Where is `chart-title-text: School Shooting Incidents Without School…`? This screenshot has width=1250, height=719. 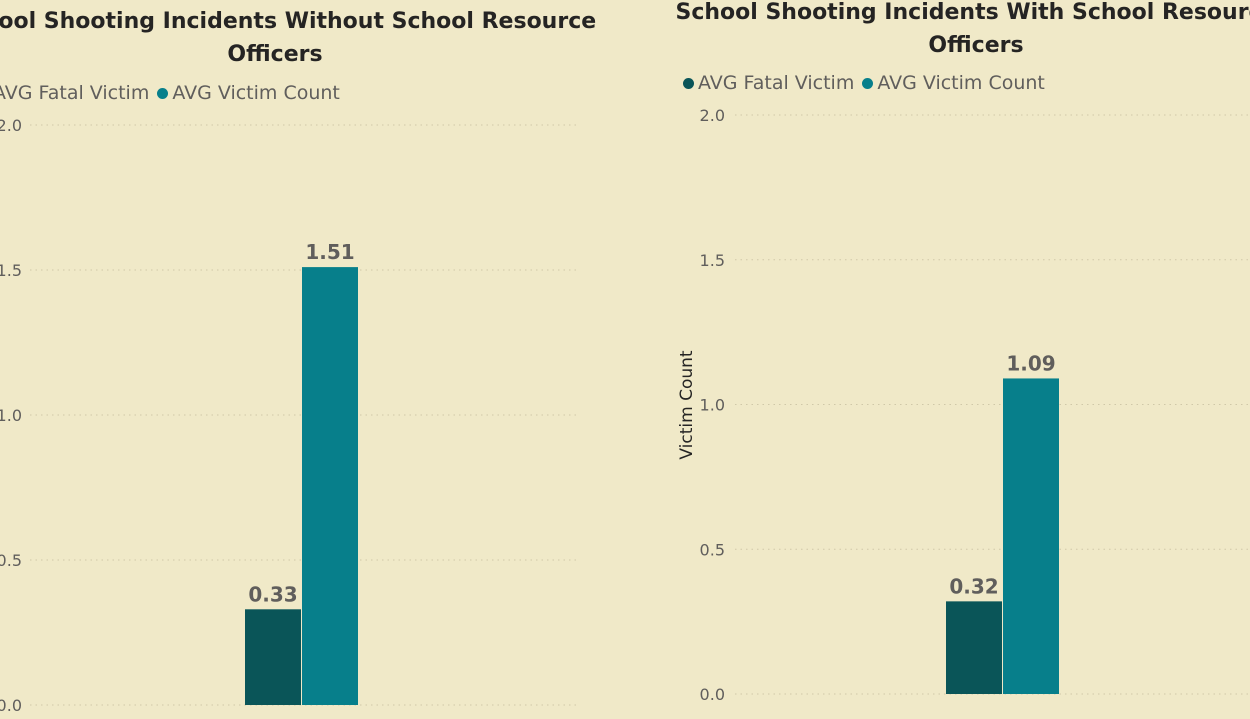
chart-title-text: School Shooting Incidents Without School… is located at coordinates (298, 38).